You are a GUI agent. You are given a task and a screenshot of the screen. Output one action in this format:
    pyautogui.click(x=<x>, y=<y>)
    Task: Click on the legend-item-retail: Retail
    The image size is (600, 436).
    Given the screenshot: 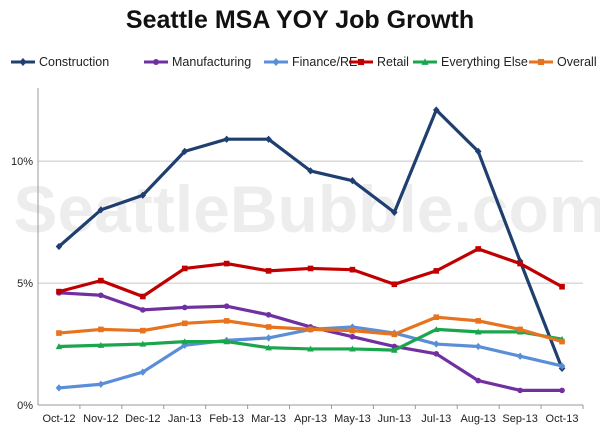 What is the action you would take?
    pyautogui.click(x=378, y=62)
    